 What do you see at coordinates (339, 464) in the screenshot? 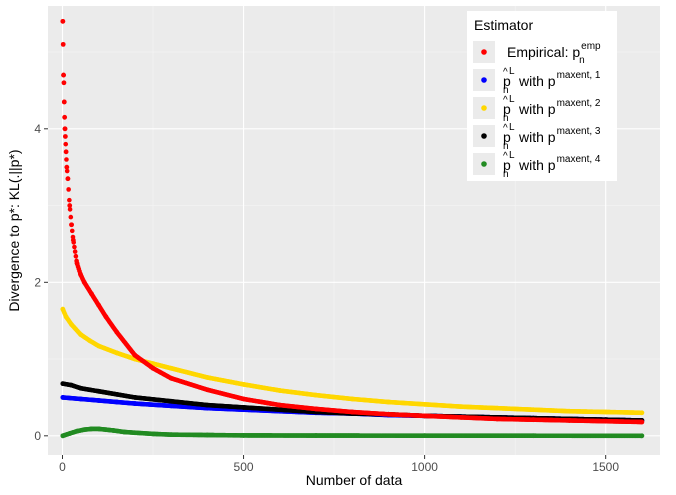
I see `x-axis: 0 500 1000 1500` at bounding box center [339, 464].